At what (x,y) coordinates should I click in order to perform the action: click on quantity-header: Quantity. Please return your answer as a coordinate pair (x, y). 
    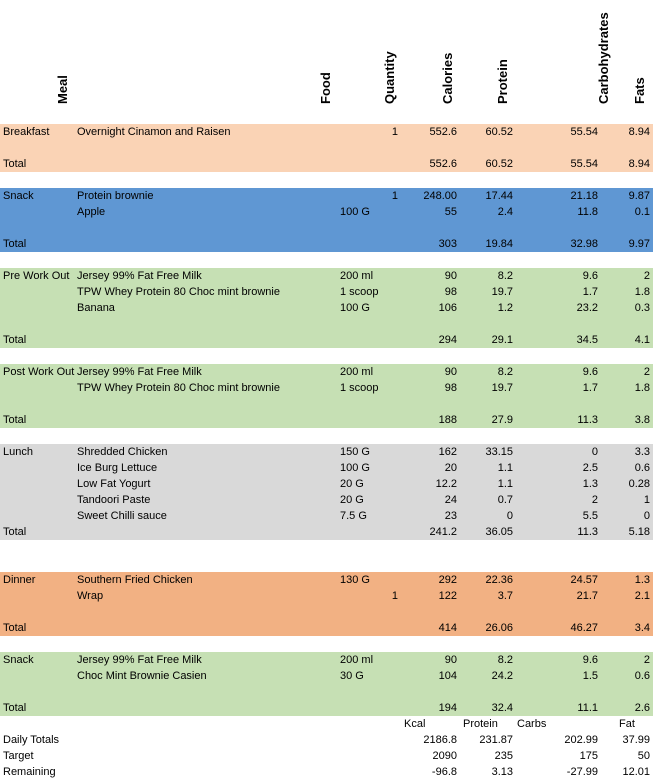
    Looking at the image, I should click on (389, 77).